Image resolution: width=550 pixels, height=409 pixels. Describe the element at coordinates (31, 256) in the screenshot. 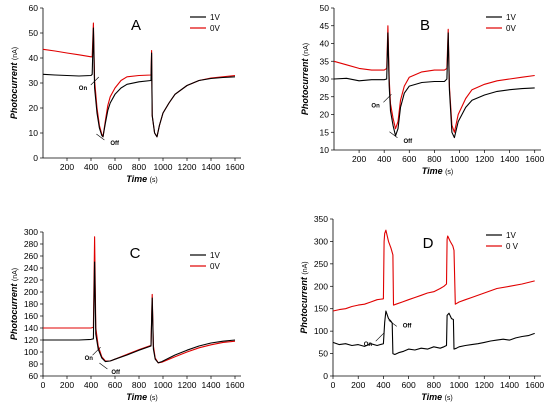

I see `y-tick-label: 260` at that location.